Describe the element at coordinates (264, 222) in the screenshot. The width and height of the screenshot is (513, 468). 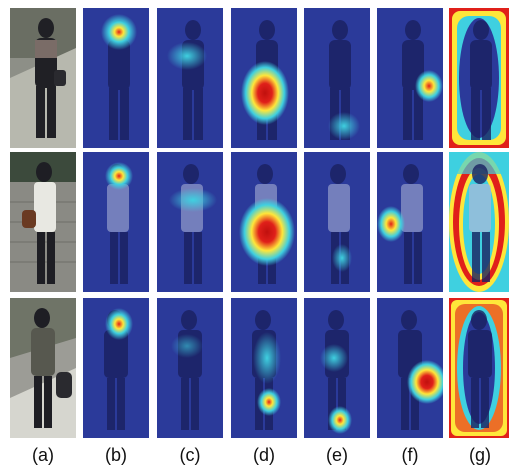
I see `row2-col-d-heatmap` at that location.